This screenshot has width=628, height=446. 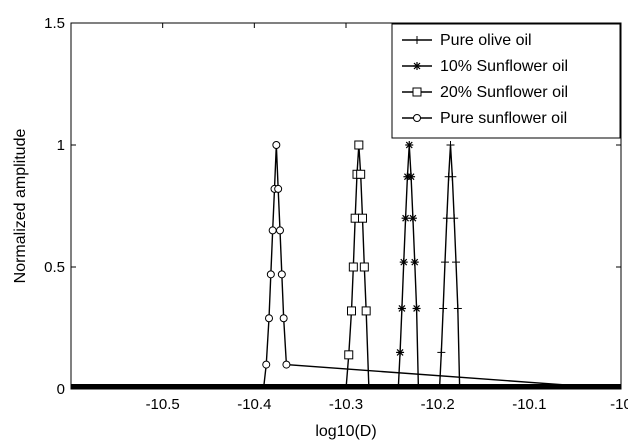 What do you see at coordinates (486, 40) in the screenshot?
I see `legend-label: Pure olive oil` at bounding box center [486, 40].